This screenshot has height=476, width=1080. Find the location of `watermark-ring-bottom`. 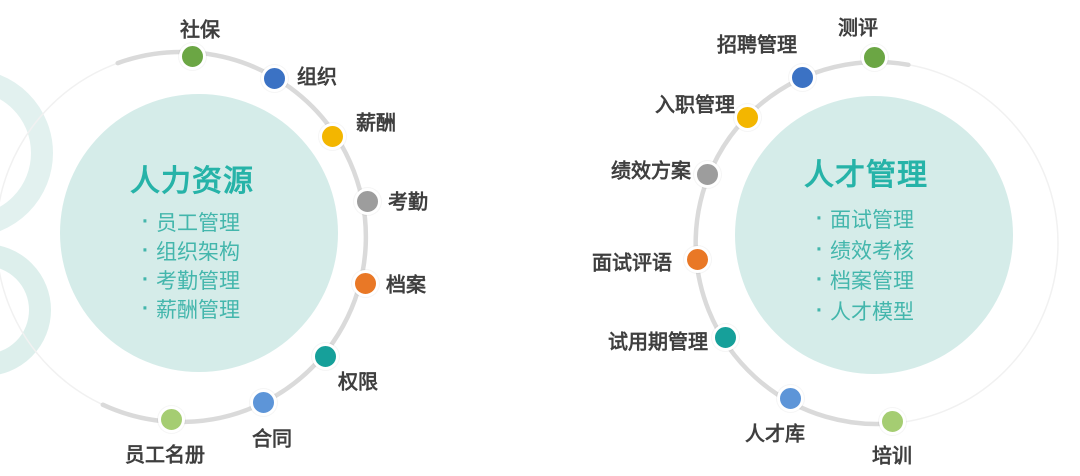

watermark-ring-bottom is located at coordinates (25, 310).